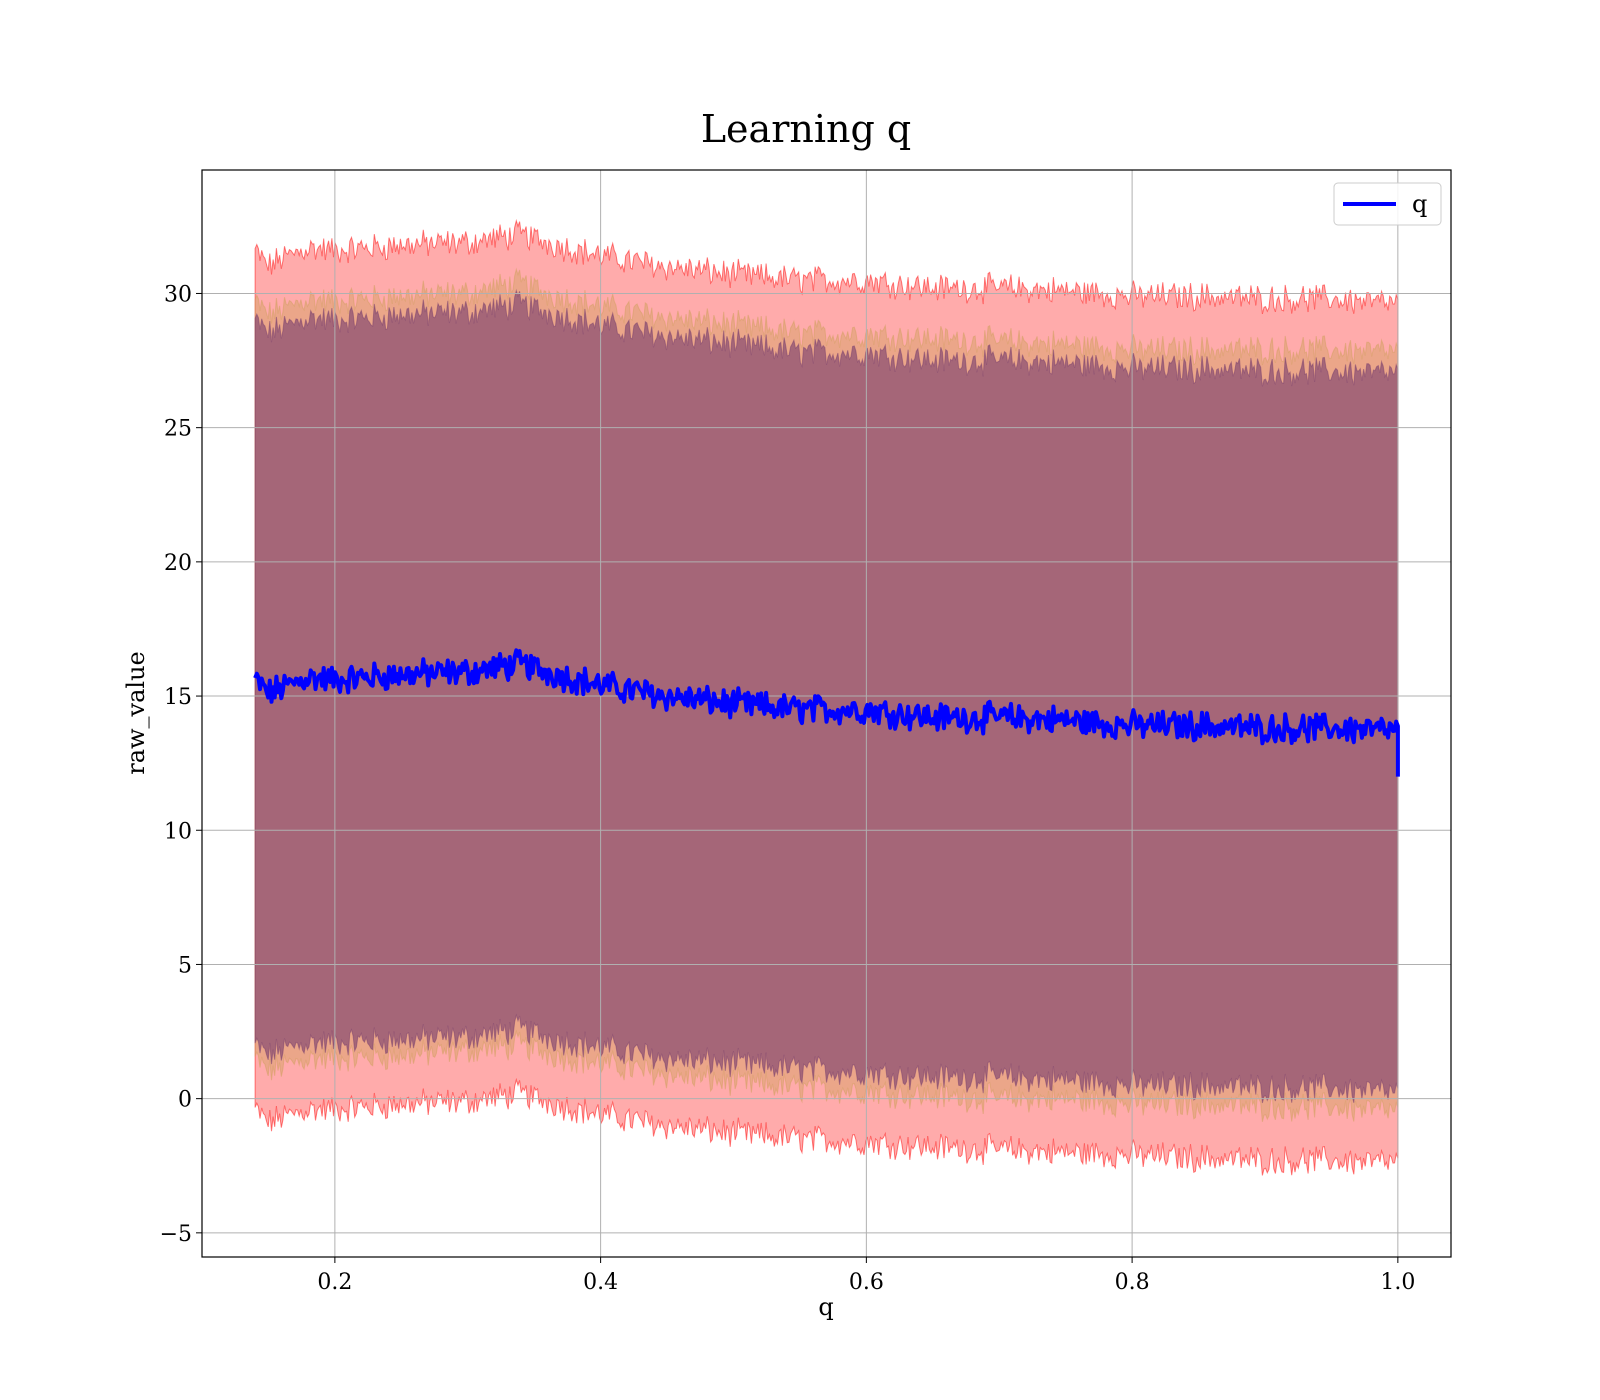 This screenshot has width=1600, height=1400. What do you see at coordinates (1387, 204) in the screenshot?
I see `legend: q` at bounding box center [1387, 204].